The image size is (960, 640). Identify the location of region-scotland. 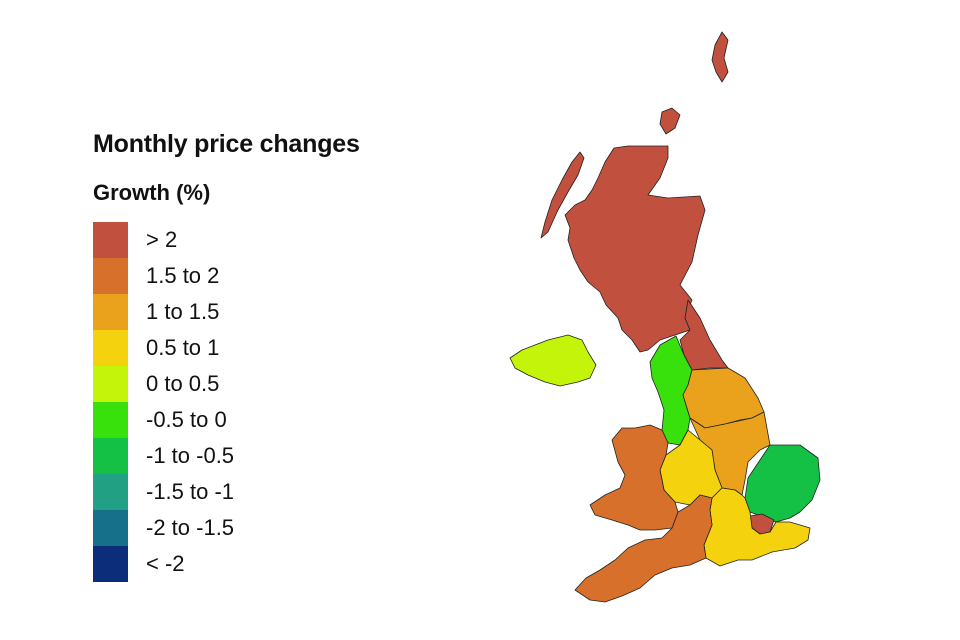
(635, 249).